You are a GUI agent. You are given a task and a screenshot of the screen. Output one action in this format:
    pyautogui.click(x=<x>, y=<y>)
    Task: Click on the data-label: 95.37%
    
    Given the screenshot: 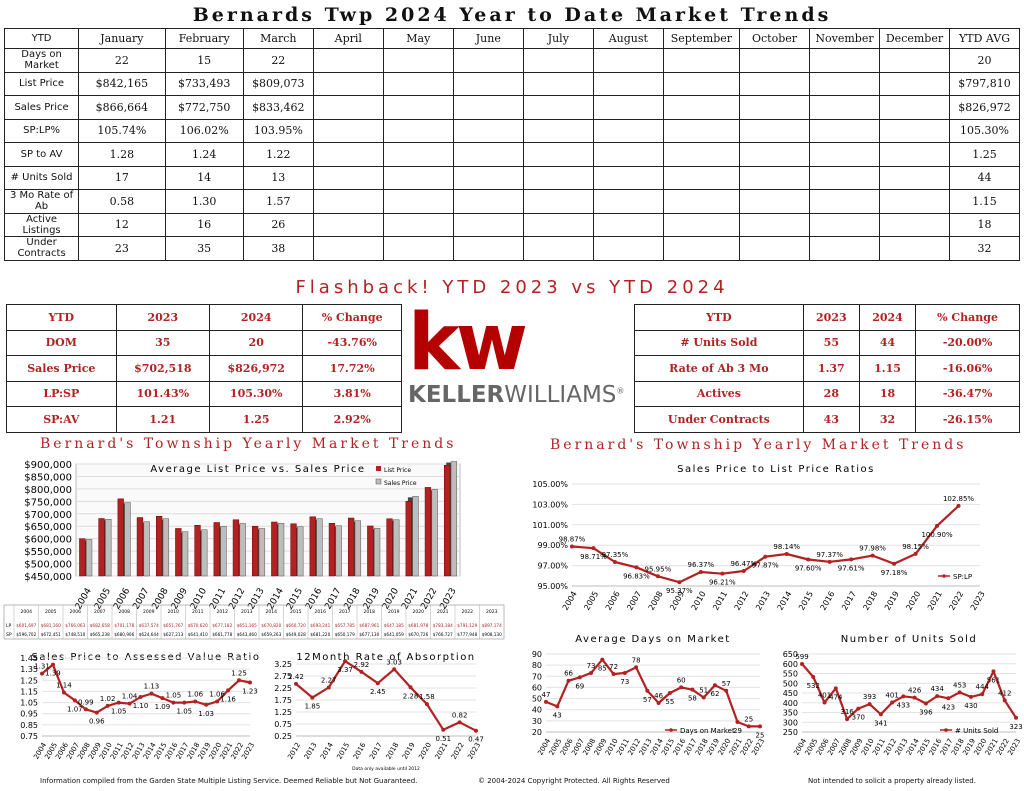 What is the action you would take?
    pyautogui.click(x=679, y=591)
    